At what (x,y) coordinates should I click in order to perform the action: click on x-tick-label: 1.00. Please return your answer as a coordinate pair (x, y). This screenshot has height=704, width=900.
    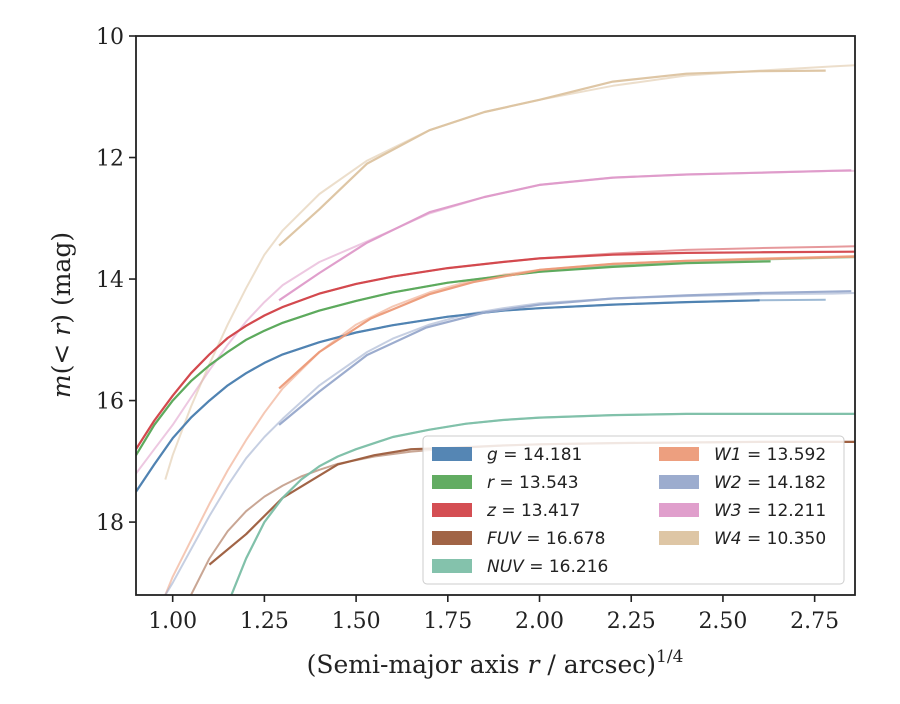
    Looking at the image, I should click on (172, 621).